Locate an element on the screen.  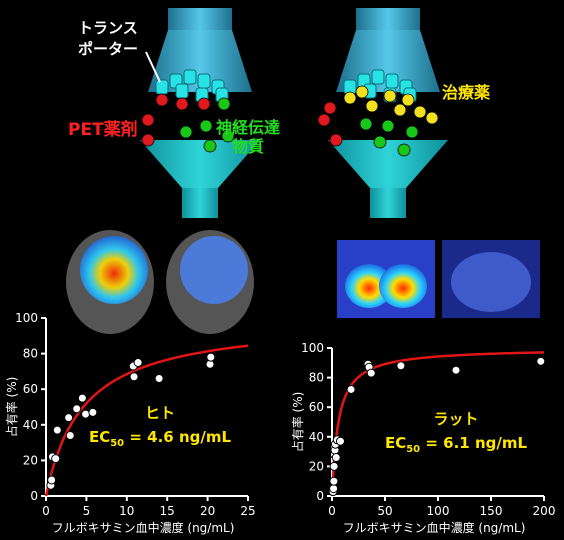
rat-heat-right is located at coordinates (403, 286).